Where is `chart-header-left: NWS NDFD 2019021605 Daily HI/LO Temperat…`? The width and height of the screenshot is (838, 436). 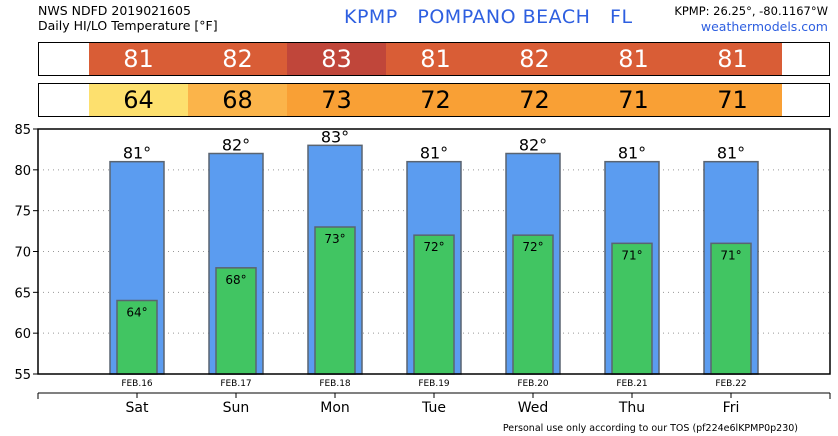
chart-header-left: NWS NDFD 2019021605 Daily HI/LO Temperat… is located at coordinates (128, 18).